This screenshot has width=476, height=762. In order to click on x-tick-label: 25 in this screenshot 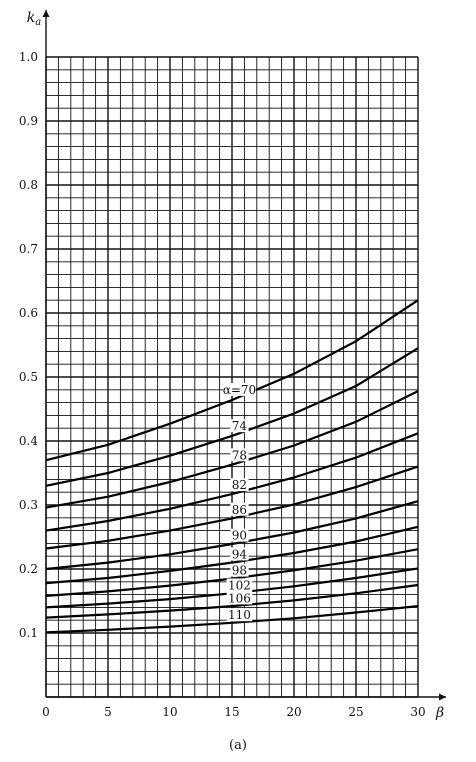, I will do `click(355, 712)`.